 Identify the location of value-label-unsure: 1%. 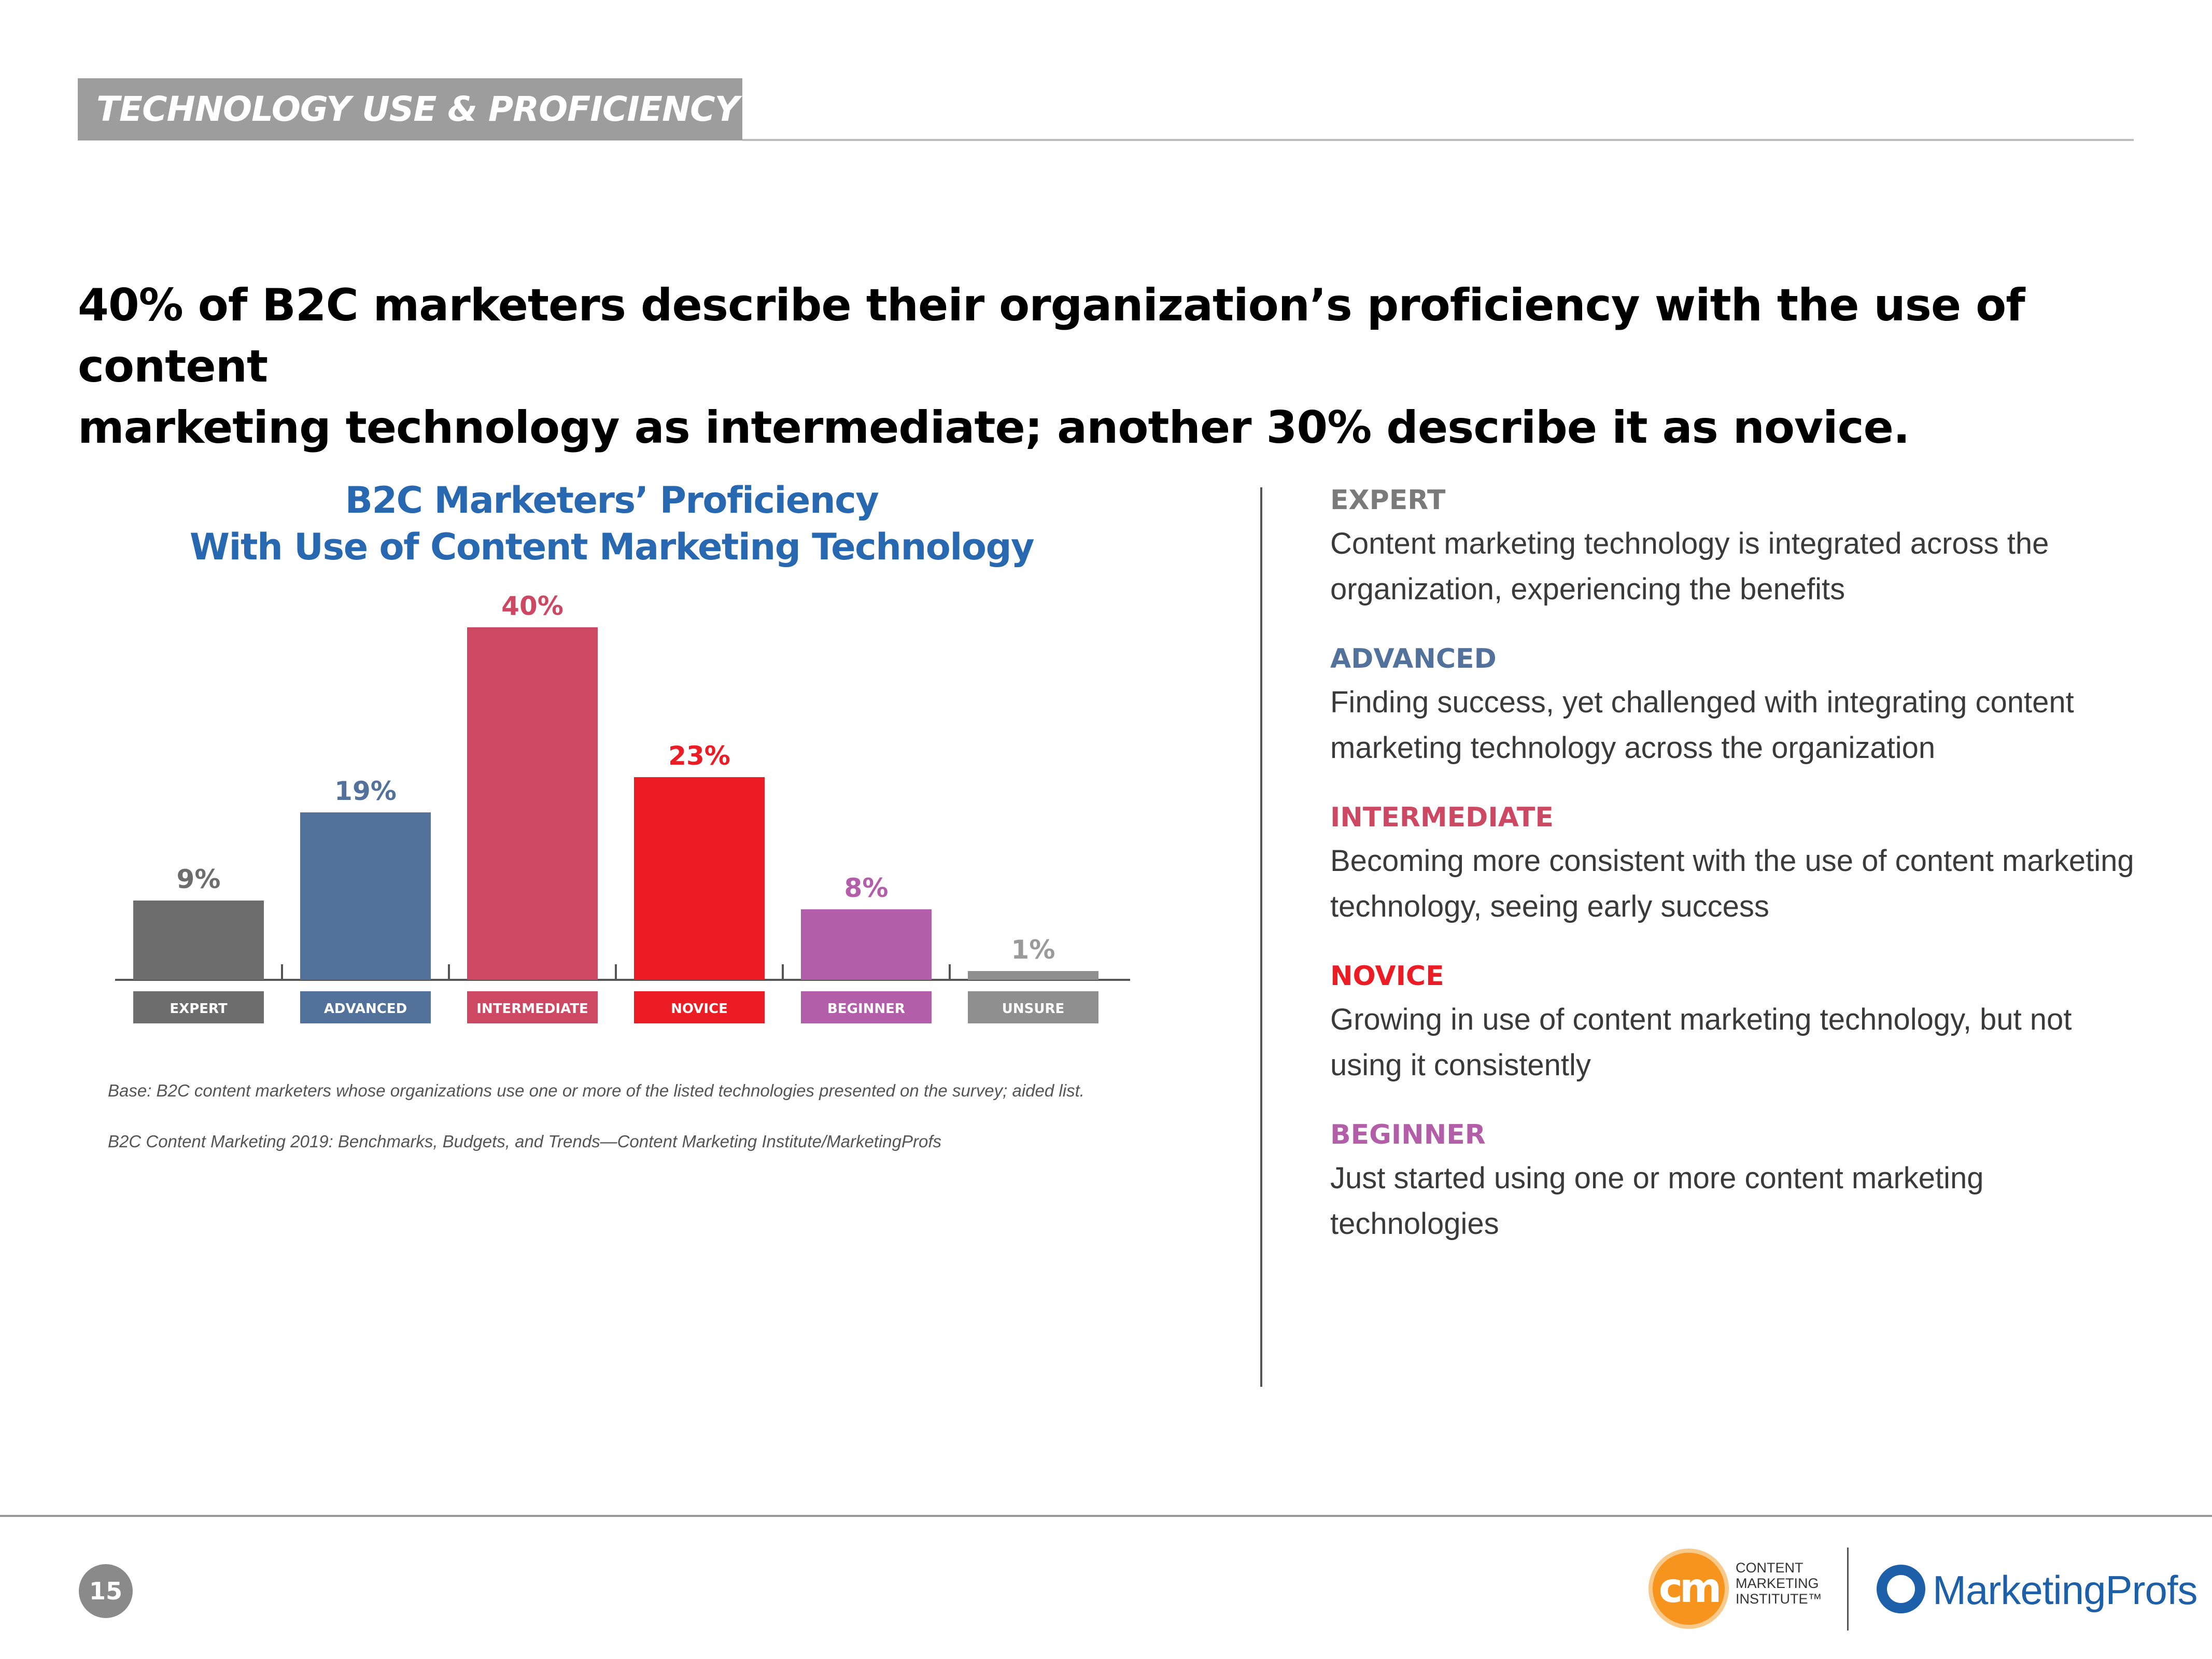
(1033, 950).